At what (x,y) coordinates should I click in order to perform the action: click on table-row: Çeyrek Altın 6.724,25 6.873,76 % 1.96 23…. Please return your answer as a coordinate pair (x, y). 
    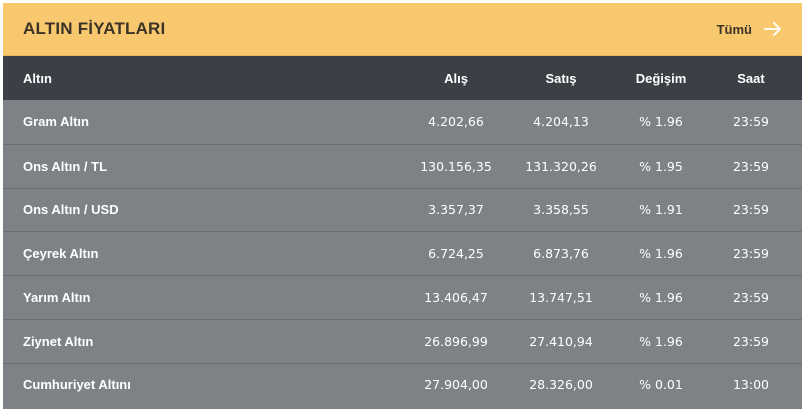
    Looking at the image, I should click on (402, 253).